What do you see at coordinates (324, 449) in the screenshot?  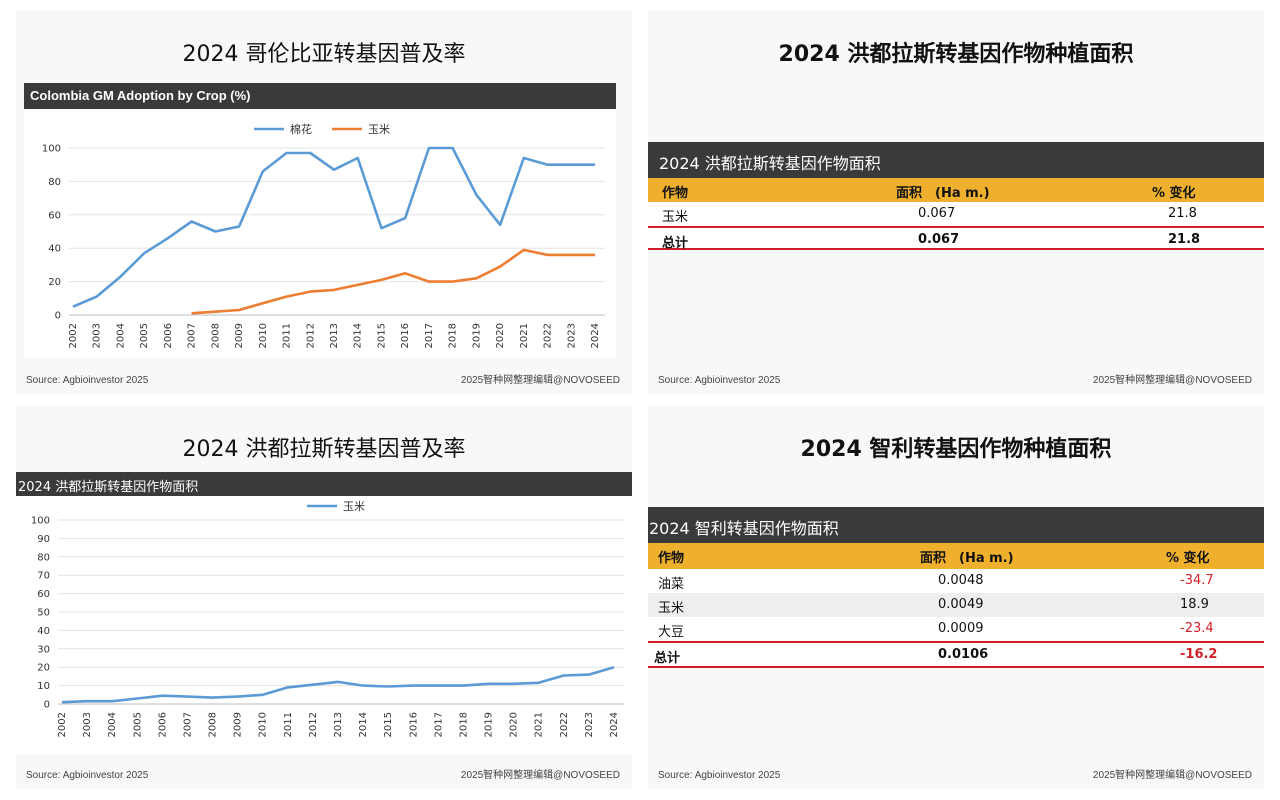 I see `panel-title: 2024 洪都拉斯转基因普及率` at bounding box center [324, 449].